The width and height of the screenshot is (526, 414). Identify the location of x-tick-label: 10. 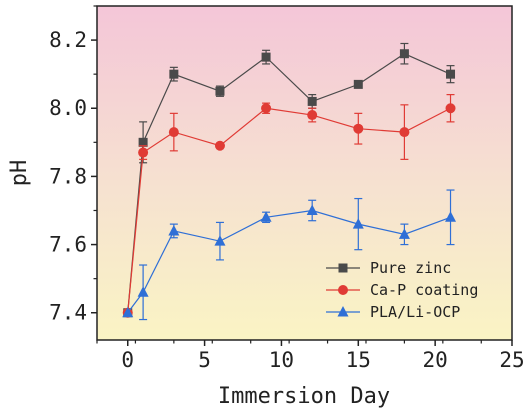
(281, 360).